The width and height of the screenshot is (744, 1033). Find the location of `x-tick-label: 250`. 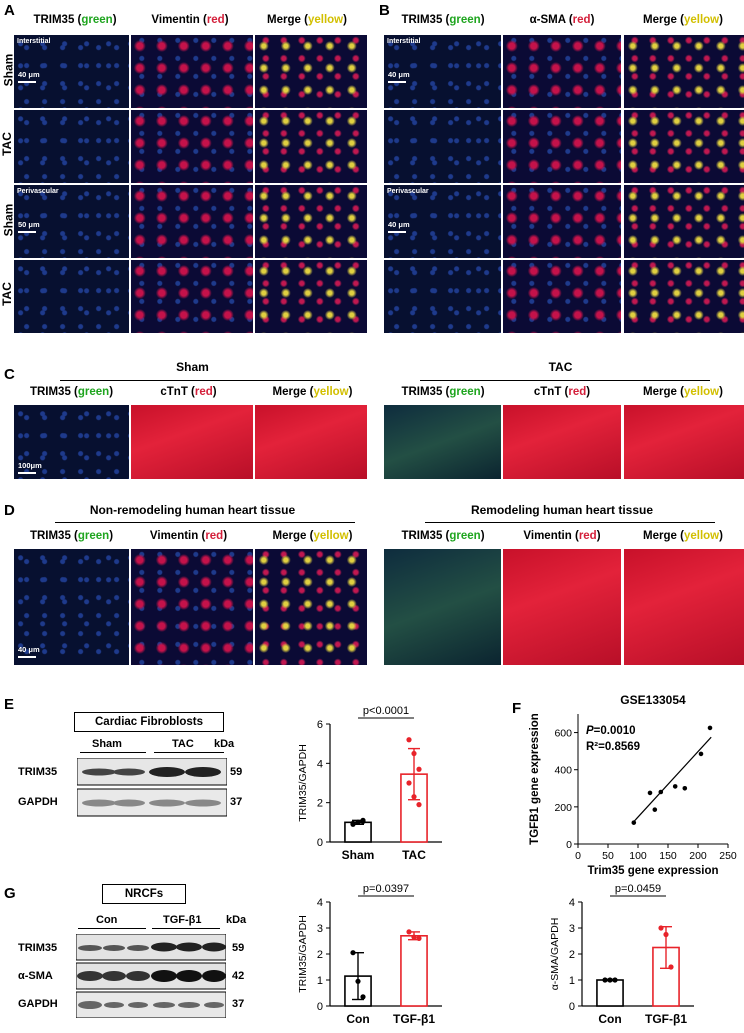

x-tick-label: 250 is located at coordinates (728, 856).